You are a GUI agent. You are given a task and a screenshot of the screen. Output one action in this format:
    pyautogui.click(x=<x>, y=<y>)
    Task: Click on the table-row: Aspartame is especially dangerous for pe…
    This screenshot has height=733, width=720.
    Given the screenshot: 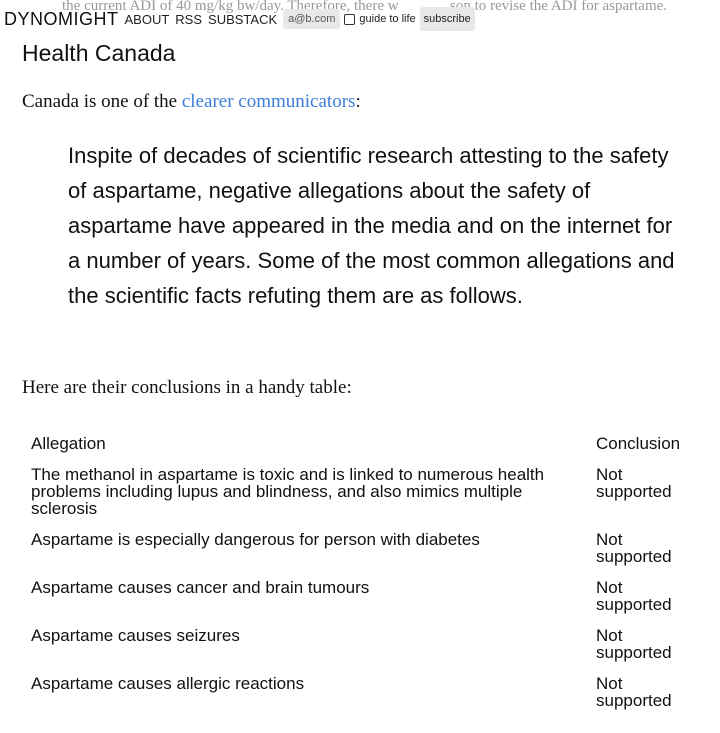 What is the action you would take?
    pyautogui.click(x=358, y=551)
    